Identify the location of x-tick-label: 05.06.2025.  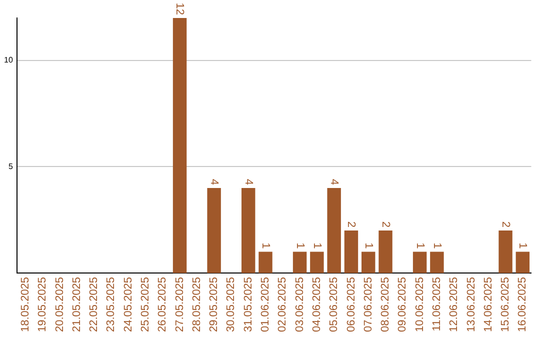
(334, 304).